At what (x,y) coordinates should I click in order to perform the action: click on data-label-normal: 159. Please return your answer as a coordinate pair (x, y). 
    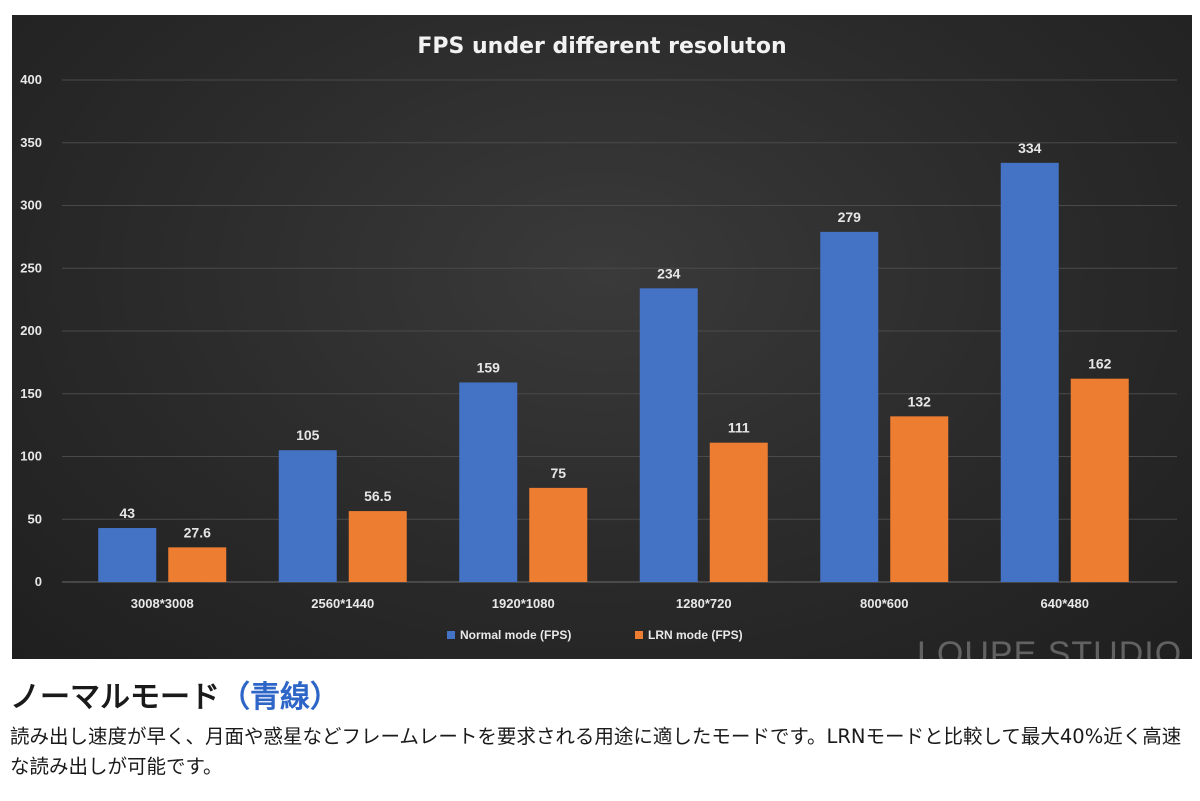
    Looking at the image, I should click on (489, 367).